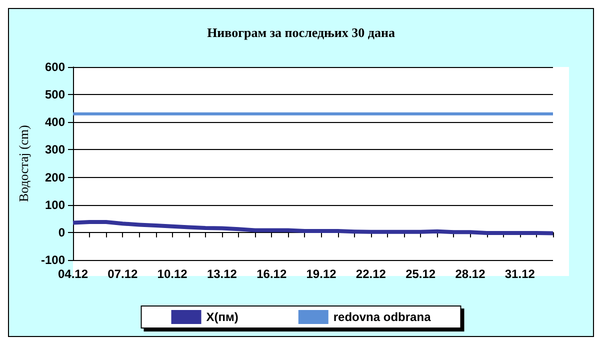 Image resolution: width=600 pixels, height=343 pixels. What do you see at coordinates (271, 274) in the screenshot?
I see `x-tick-label: 16.12` at bounding box center [271, 274].